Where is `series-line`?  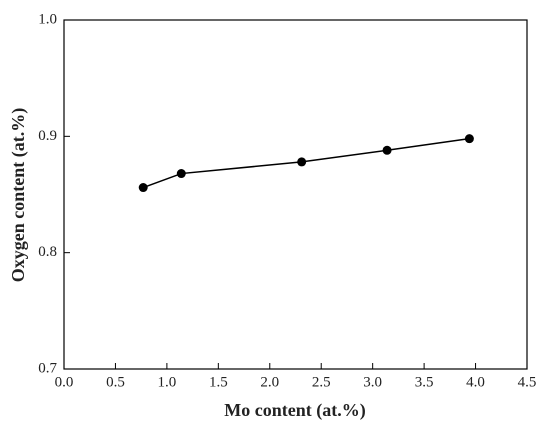
series-line is located at coordinates (306, 163).